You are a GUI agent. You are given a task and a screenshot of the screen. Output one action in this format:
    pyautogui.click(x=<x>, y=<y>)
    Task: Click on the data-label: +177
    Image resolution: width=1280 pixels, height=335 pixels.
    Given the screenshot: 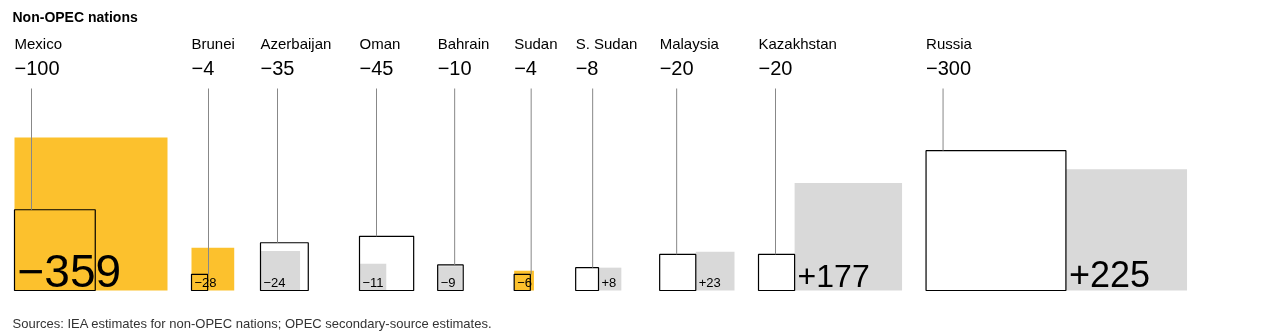 What is the action you would take?
    pyautogui.click(x=833, y=275)
    